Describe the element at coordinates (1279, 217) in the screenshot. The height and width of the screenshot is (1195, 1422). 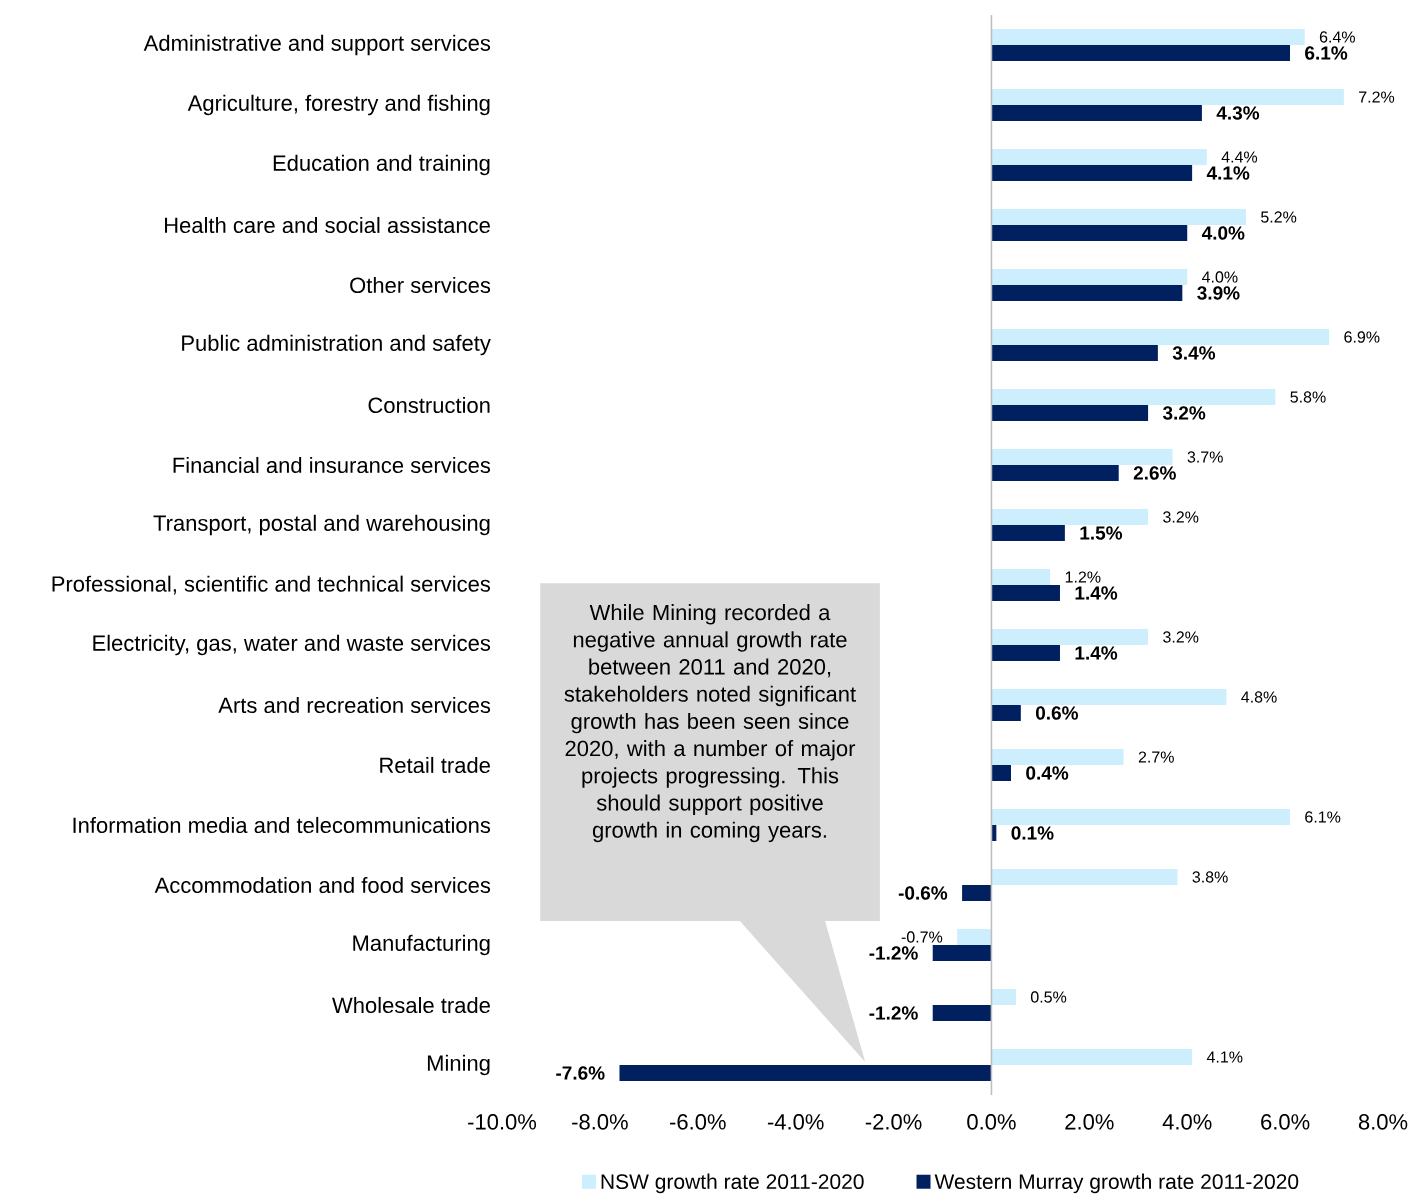
I see `data-label: 5.2%` at that location.